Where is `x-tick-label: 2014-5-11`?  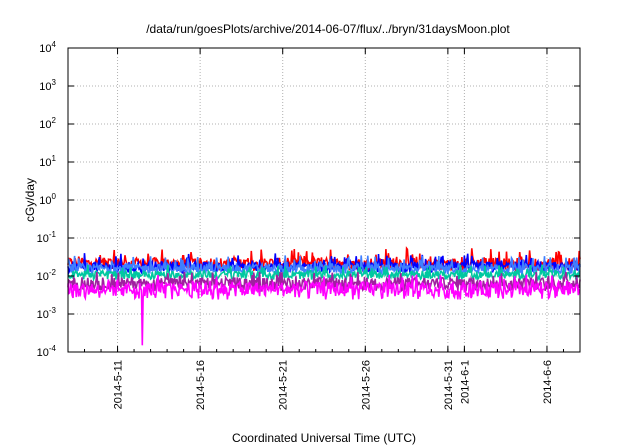
x-tick-label: 2014-5-11 is located at coordinates (119, 384).